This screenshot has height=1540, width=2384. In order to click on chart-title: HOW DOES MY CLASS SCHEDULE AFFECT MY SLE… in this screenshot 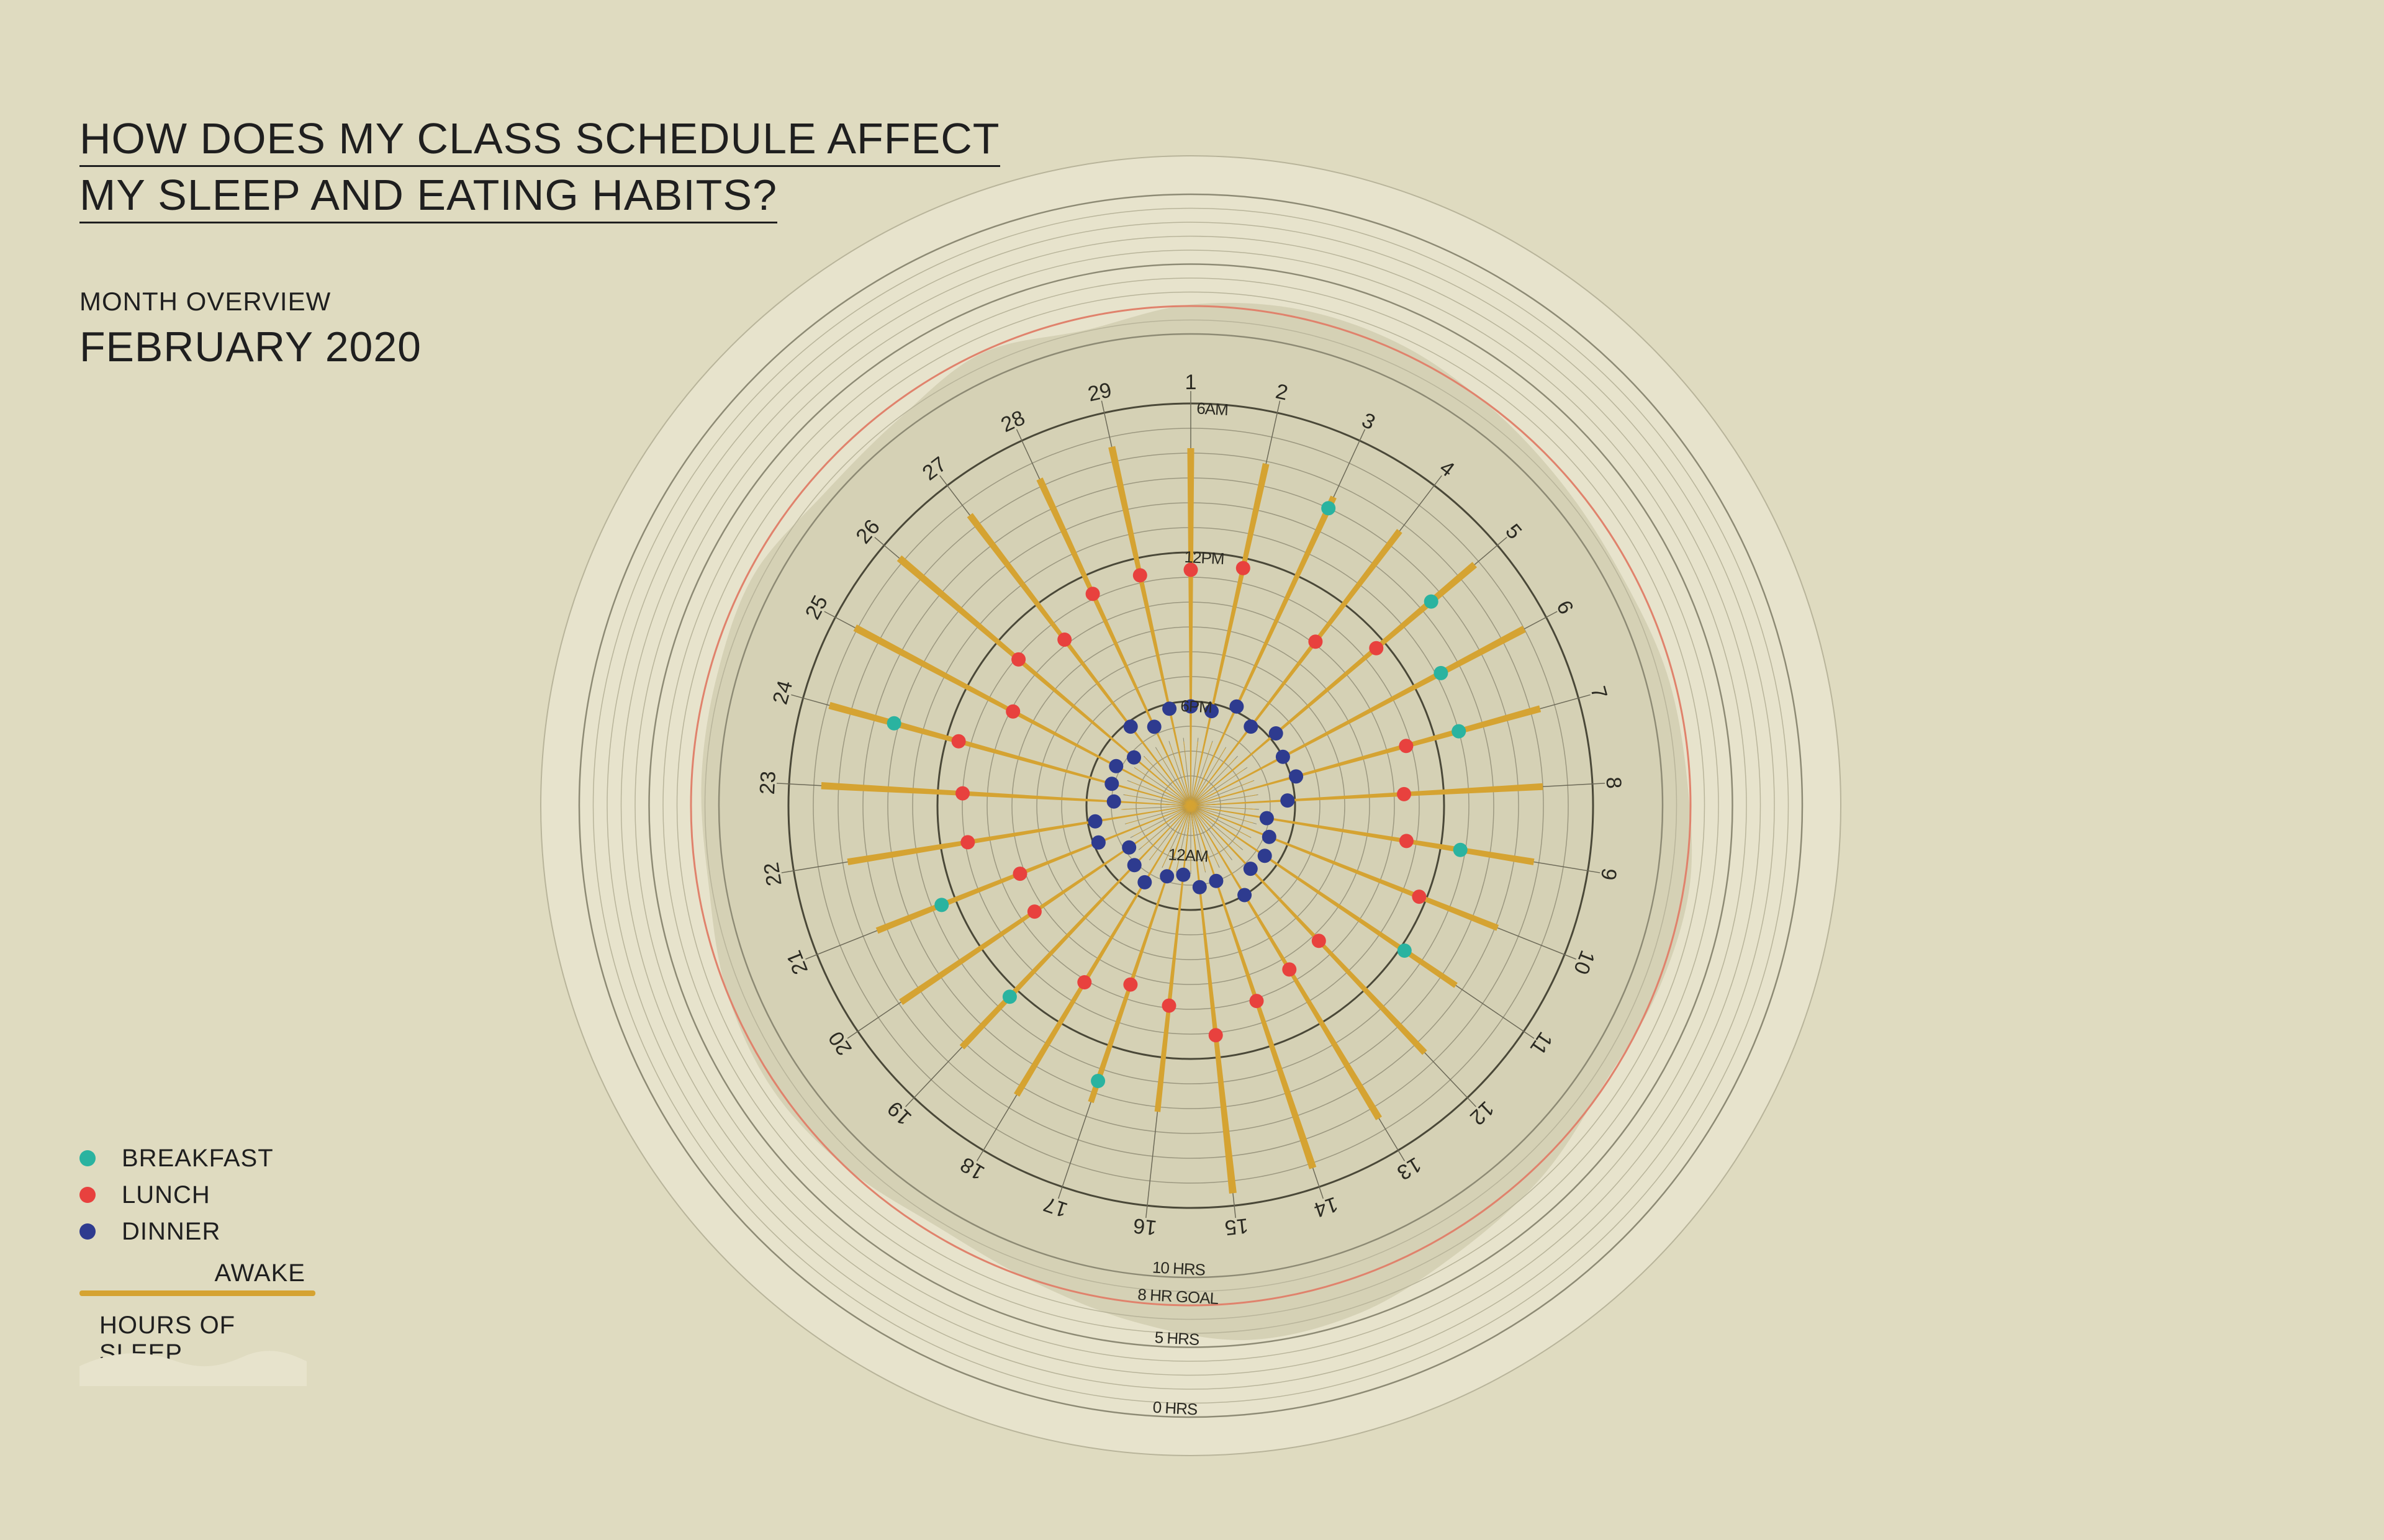, I will do `click(539, 170)`.